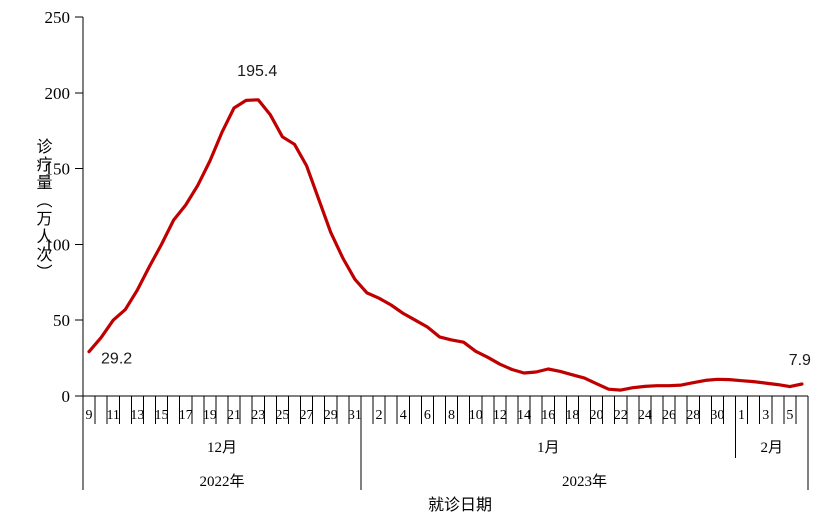 Image resolution: width=830 pixels, height=523 pixels. I want to click on y-tick-label: 250, so click(58, 17).